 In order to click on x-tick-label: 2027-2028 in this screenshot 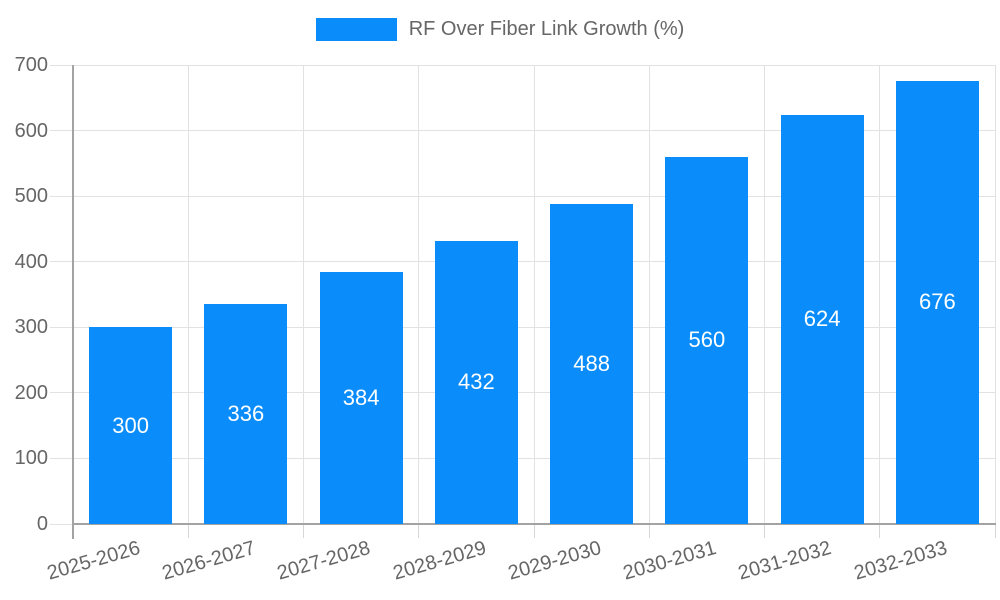, I will do `click(324, 561)`.